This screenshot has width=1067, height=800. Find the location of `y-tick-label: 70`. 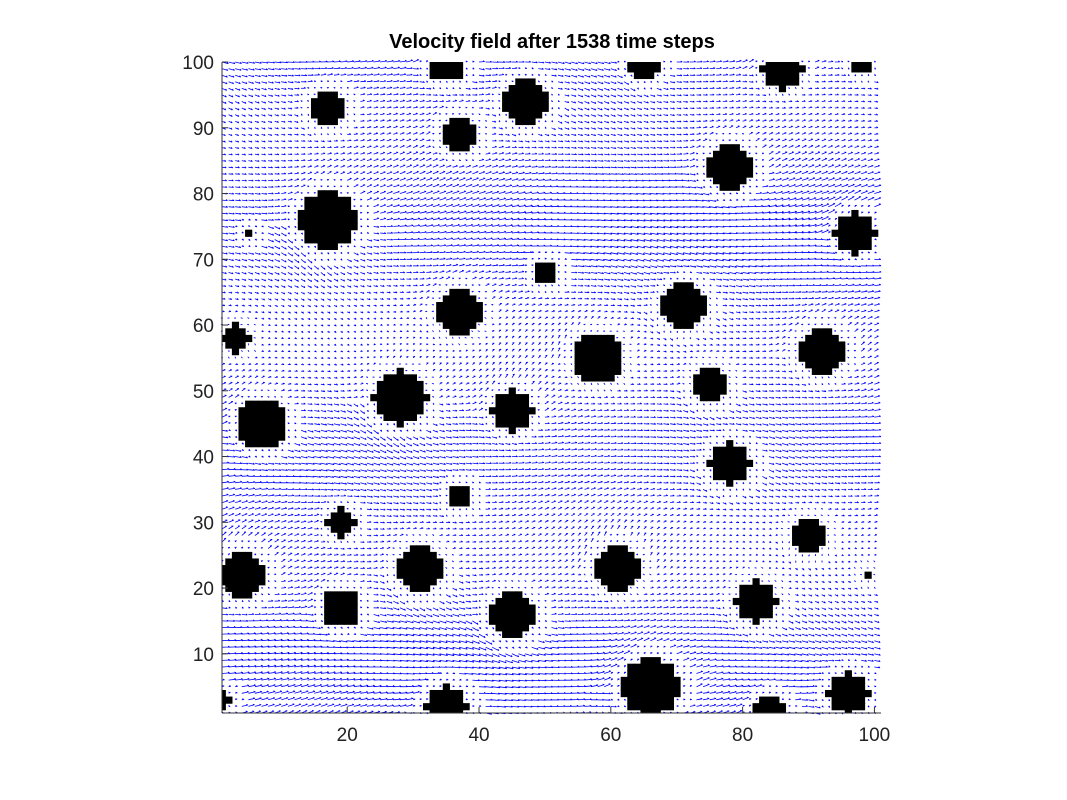

y-tick-label: 70 is located at coordinates (203, 260).